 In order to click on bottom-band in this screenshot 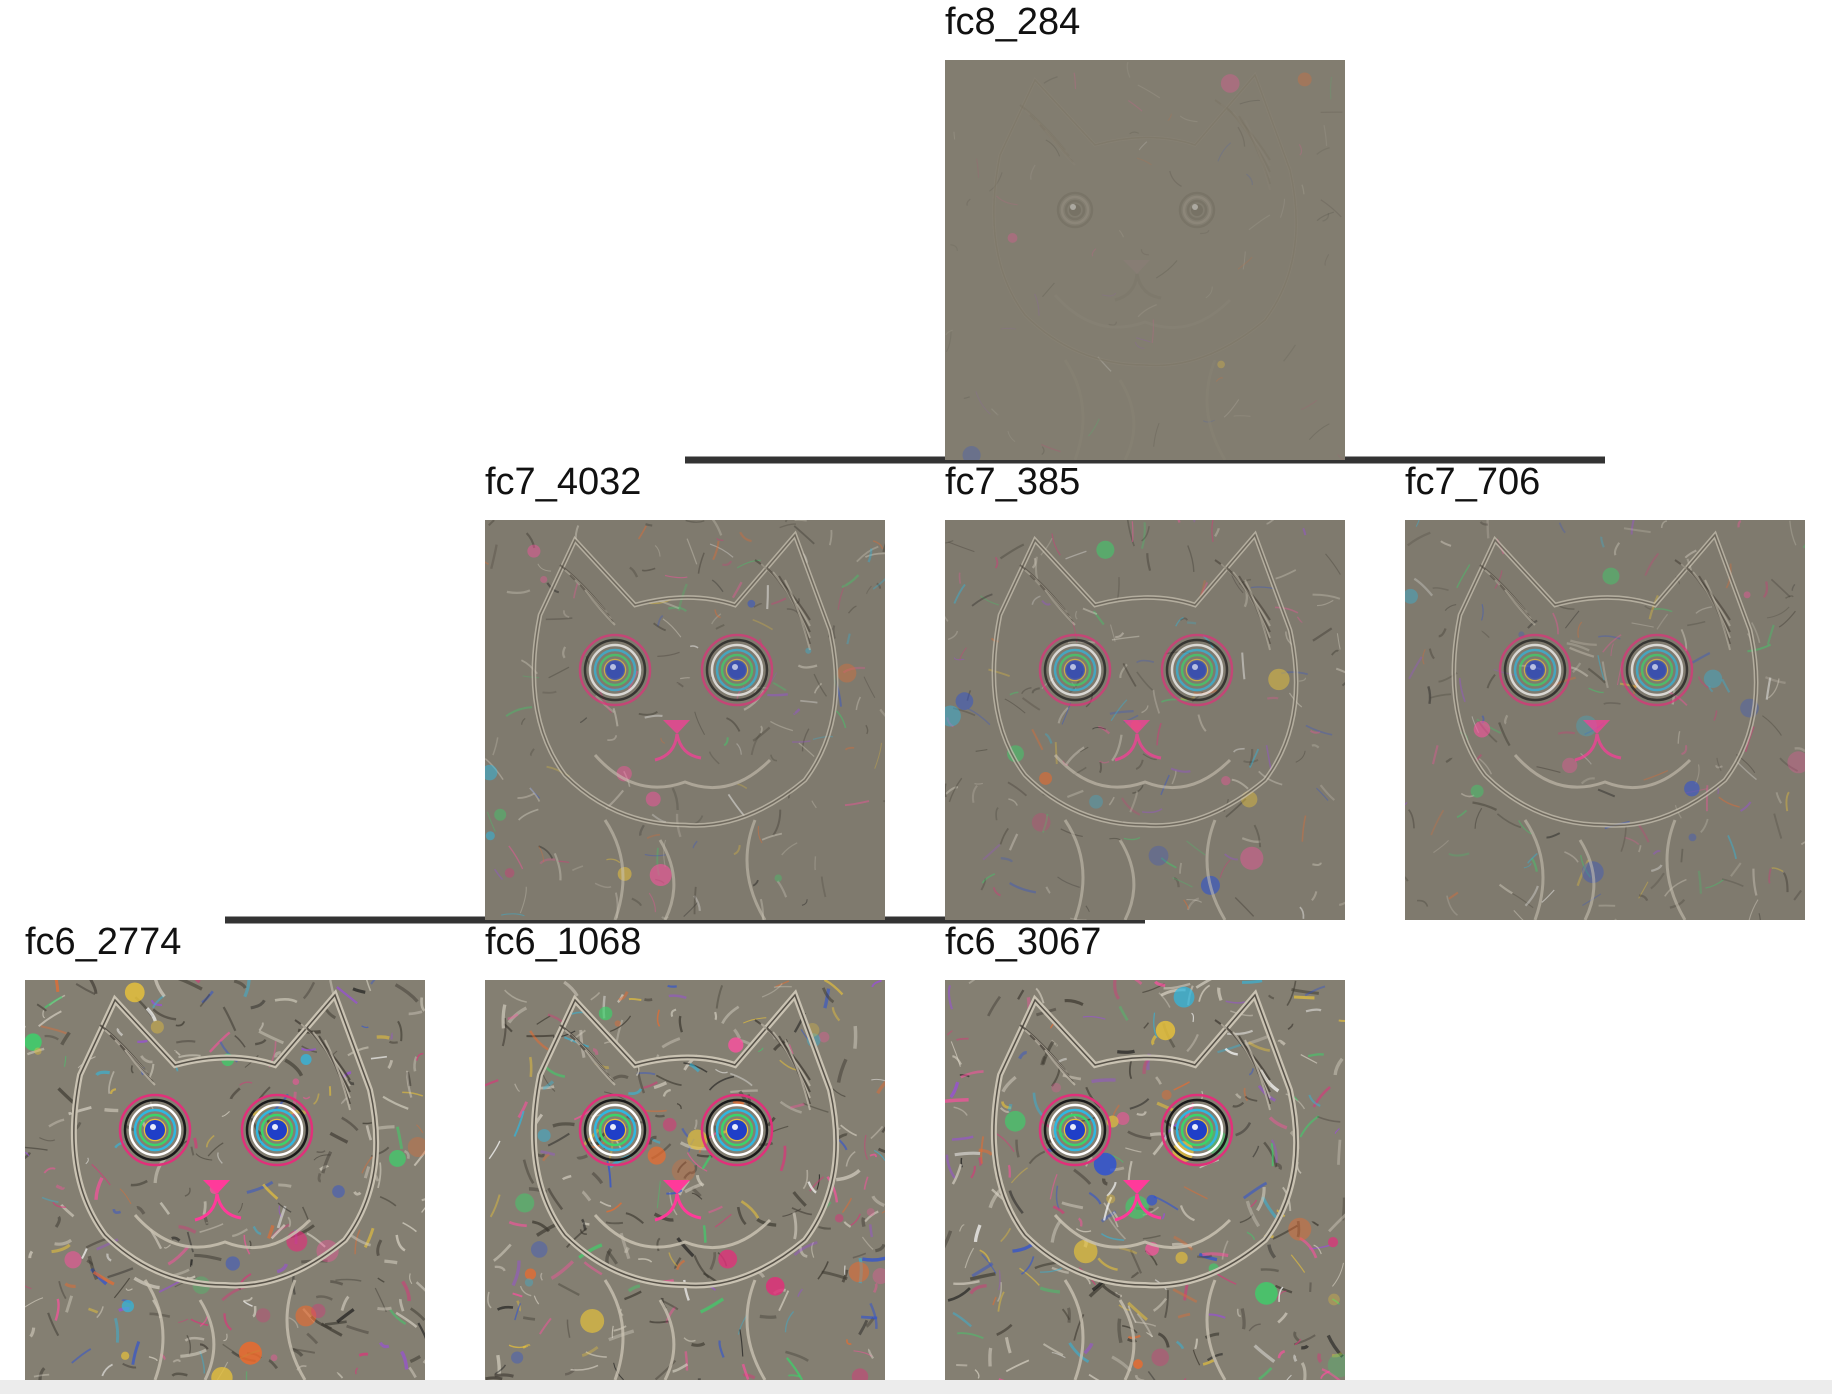, I will do `click(916, 1387)`.